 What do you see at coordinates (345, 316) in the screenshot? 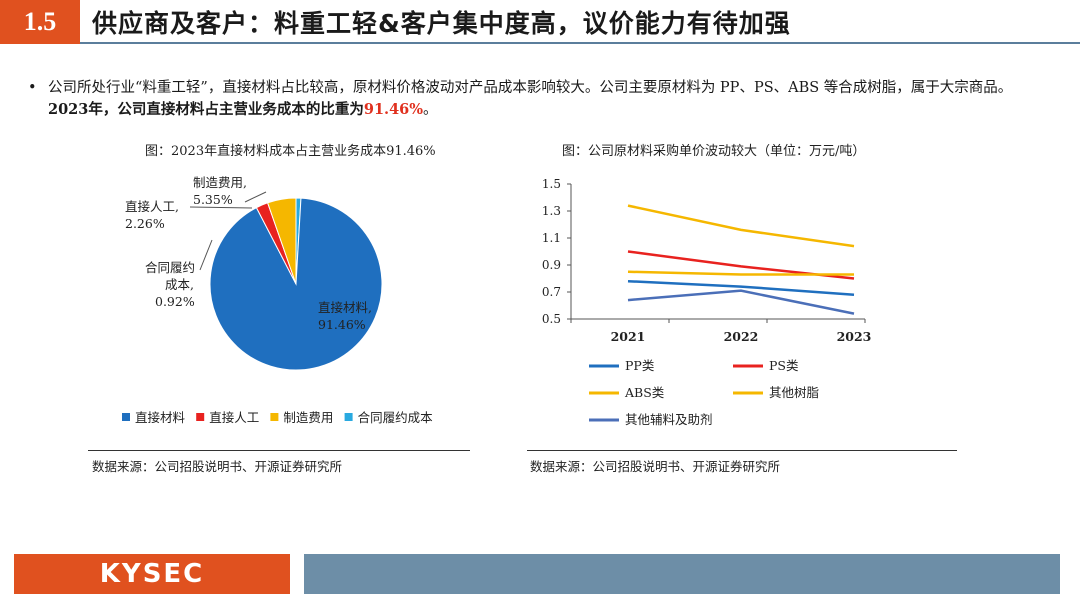
I see `pie-label-直接材料: 直接材料, 91.46%` at bounding box center [345, 316].